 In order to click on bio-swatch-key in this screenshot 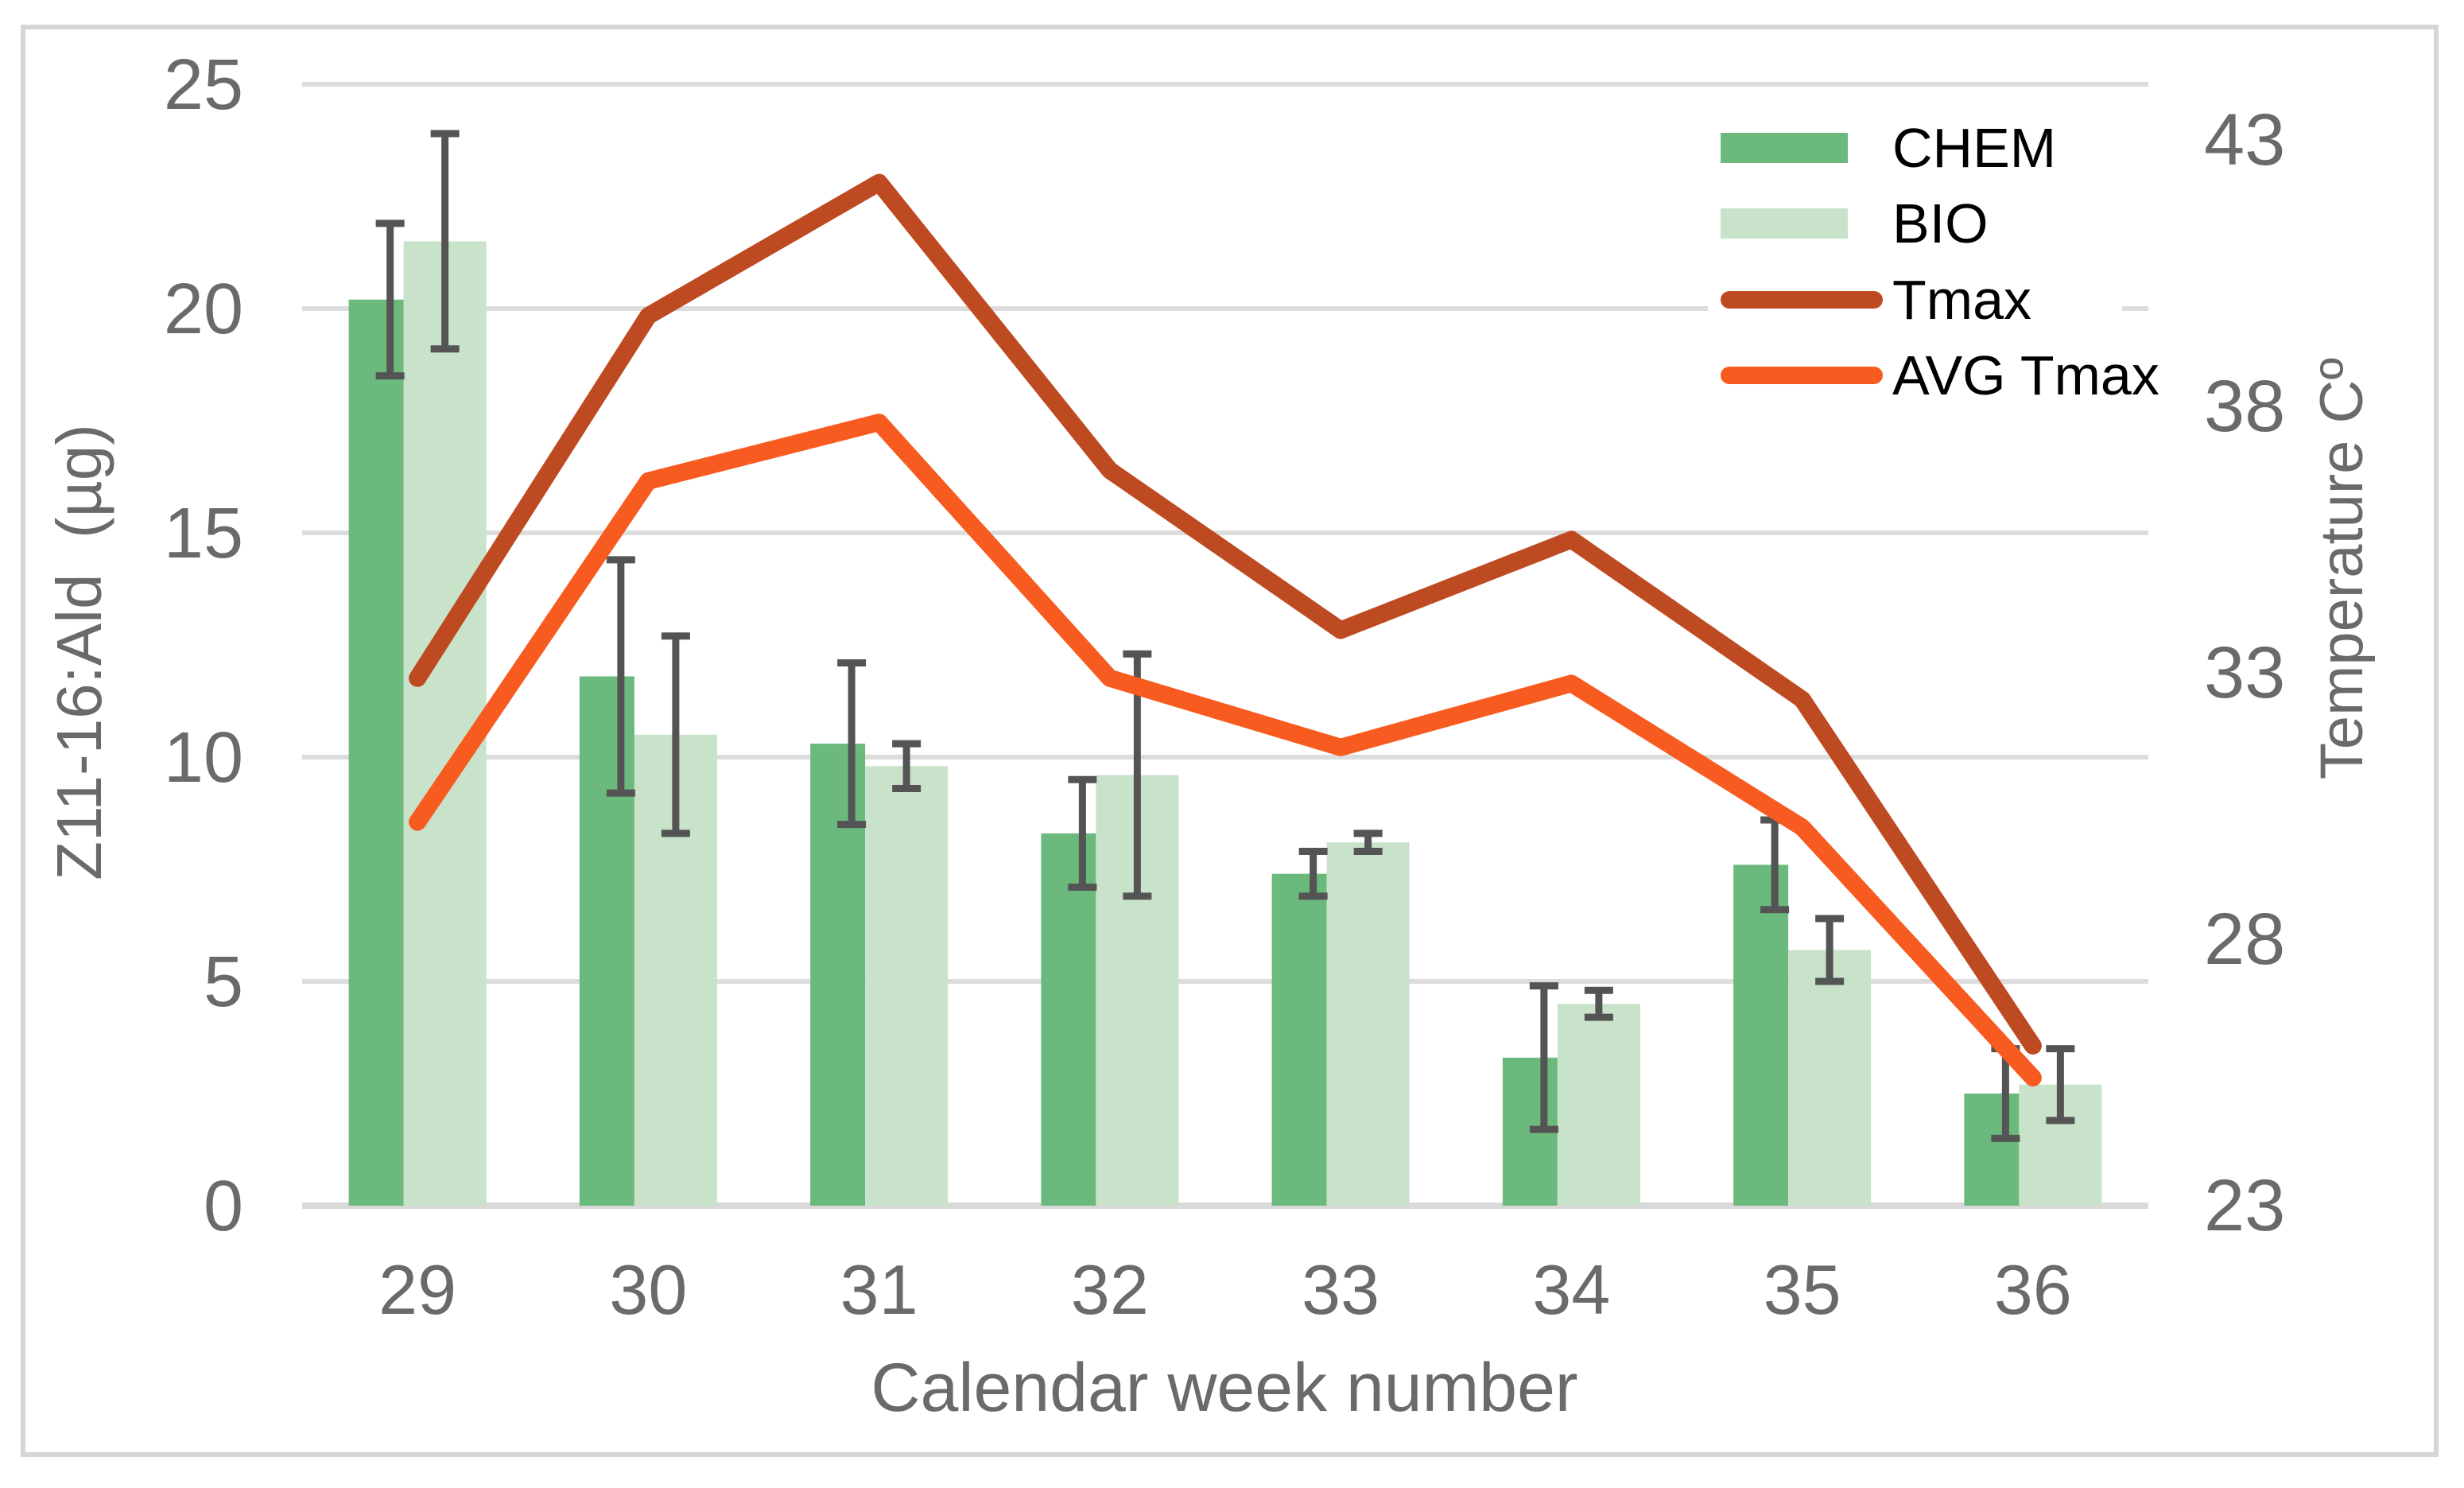, I will do `click(1802, 224)`.